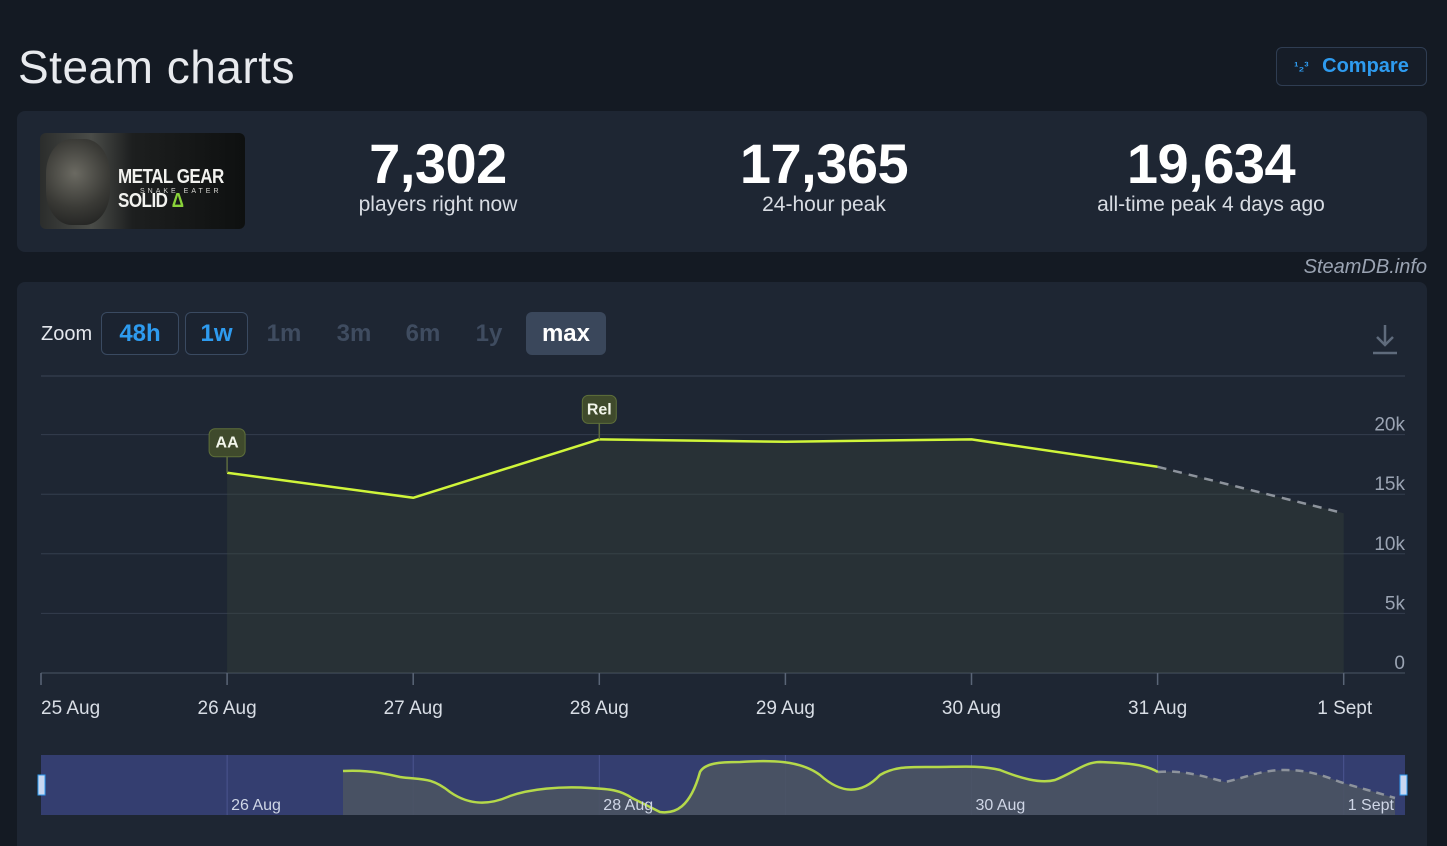 The width and height of the screenshot is (1447, 846). I want to click on game-logo-subtitle: SNAKE EATER, so click(181, 191).